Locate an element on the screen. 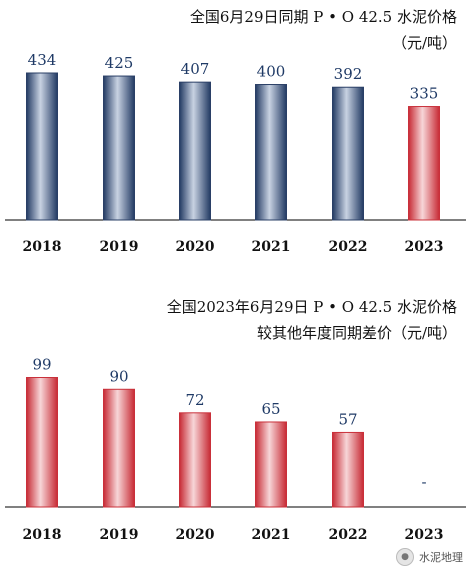 Image resolution: width=471 pixels, height=574 pixels. chart2-data-label-2020: 72 is located at coordinates (194, 400).